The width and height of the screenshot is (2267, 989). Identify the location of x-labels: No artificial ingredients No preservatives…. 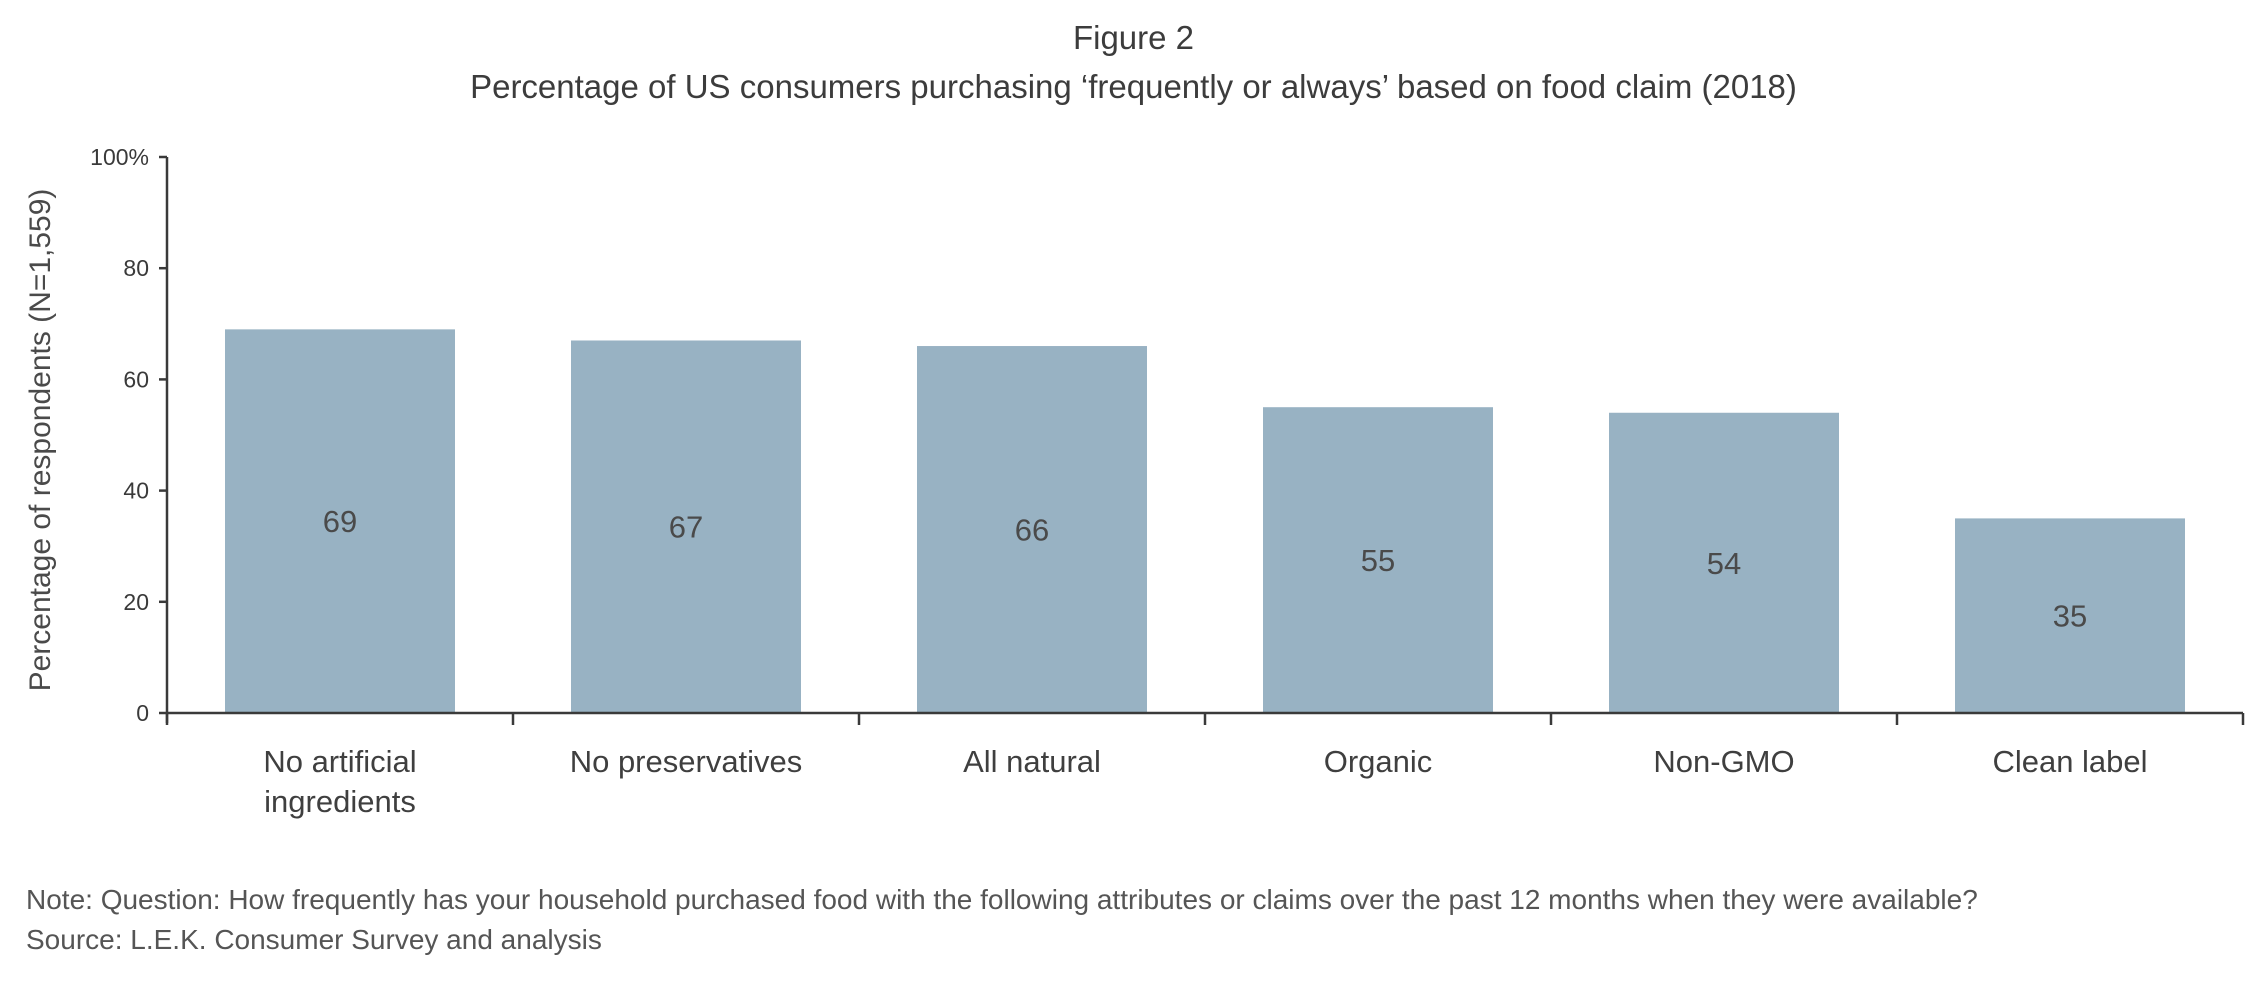
(1205, 781).